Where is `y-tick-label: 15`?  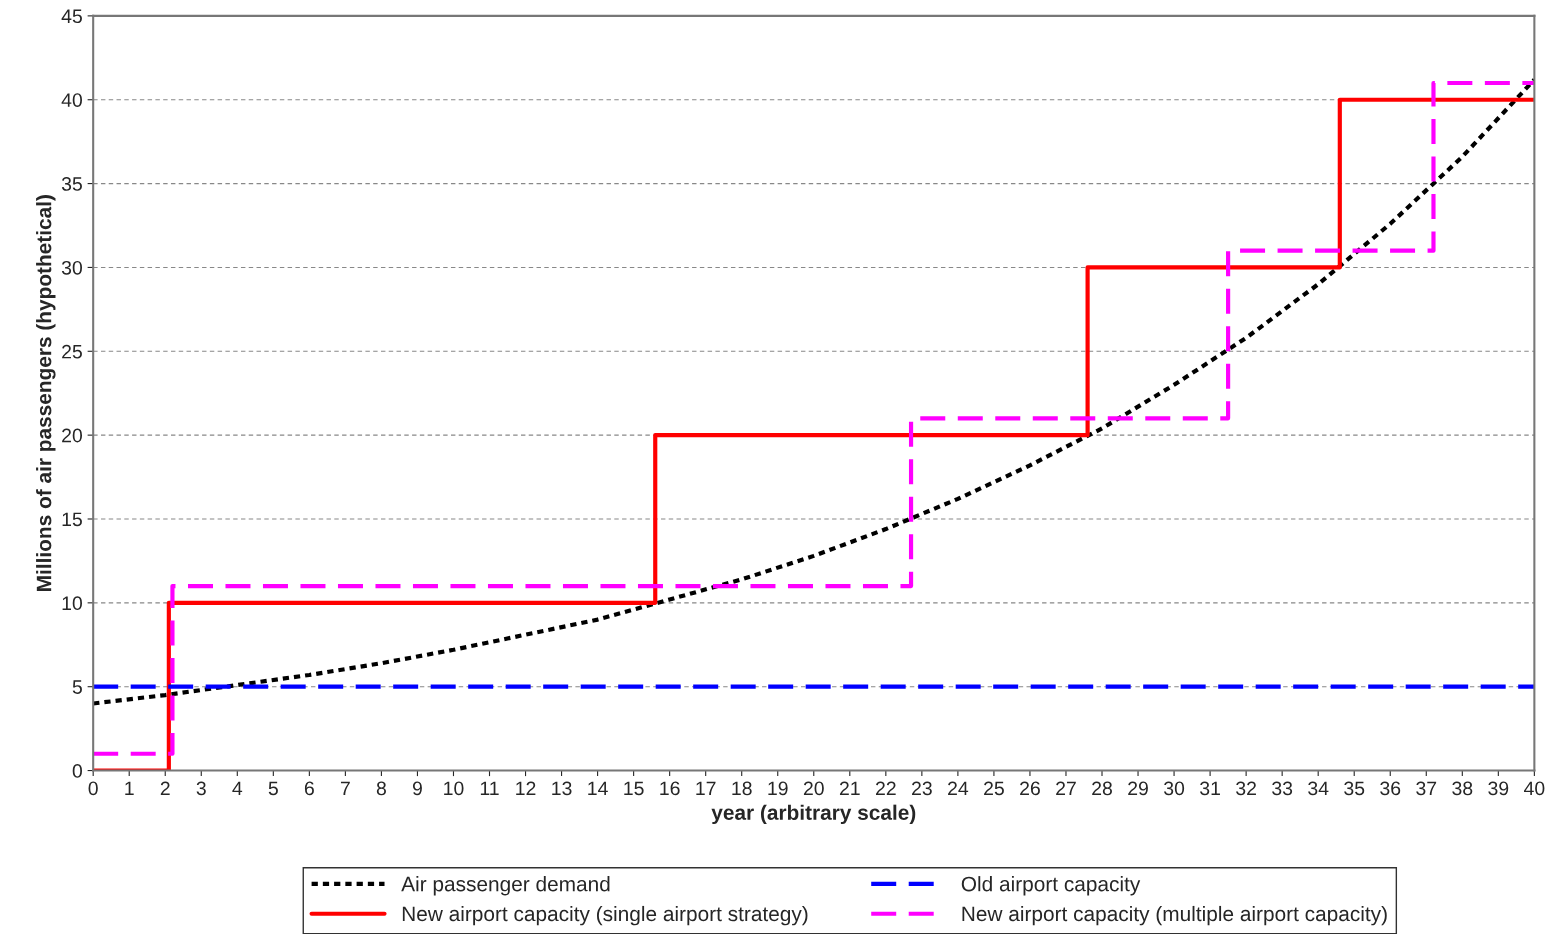
y-tick-label: 15 is located at coordinates (72, 519).